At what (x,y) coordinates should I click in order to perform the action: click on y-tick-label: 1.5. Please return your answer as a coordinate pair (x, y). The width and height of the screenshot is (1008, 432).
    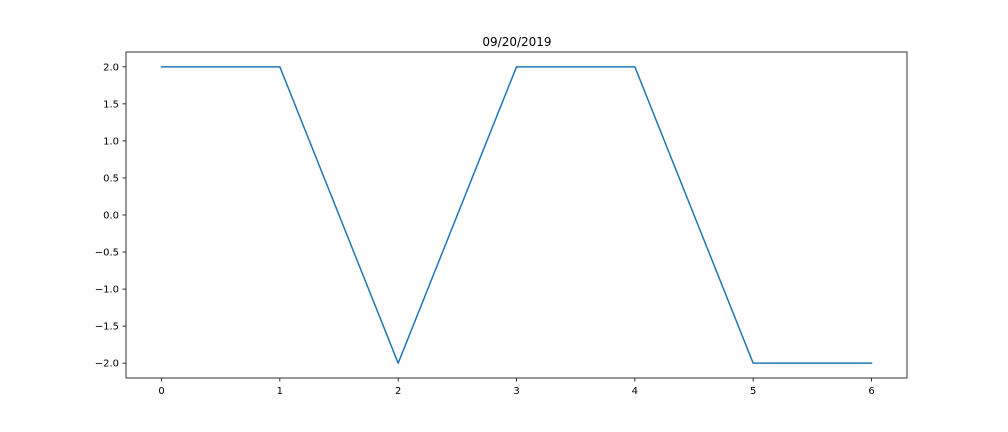
    Looking at the image, I should click on (111, 104).